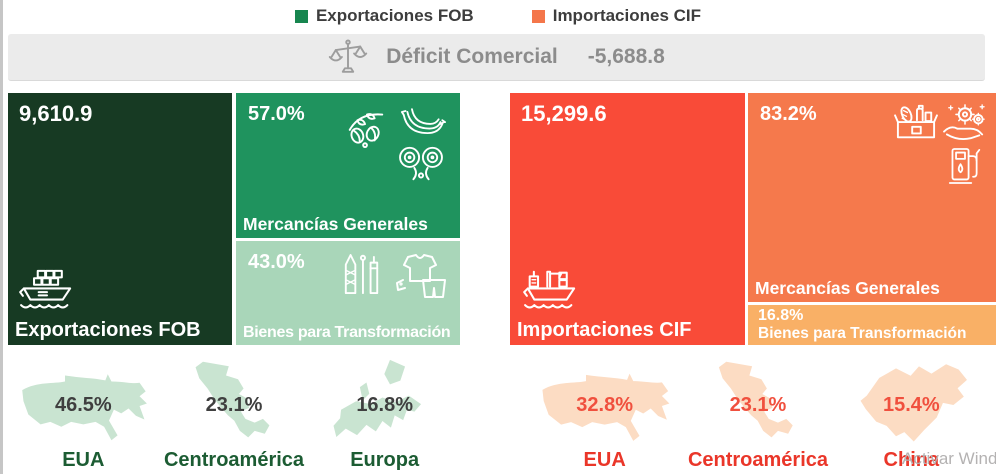 The width and height of the screenshot is (996, 474). I want to click on import-partner-eua: 32.8% EUA, so click(604, 415).